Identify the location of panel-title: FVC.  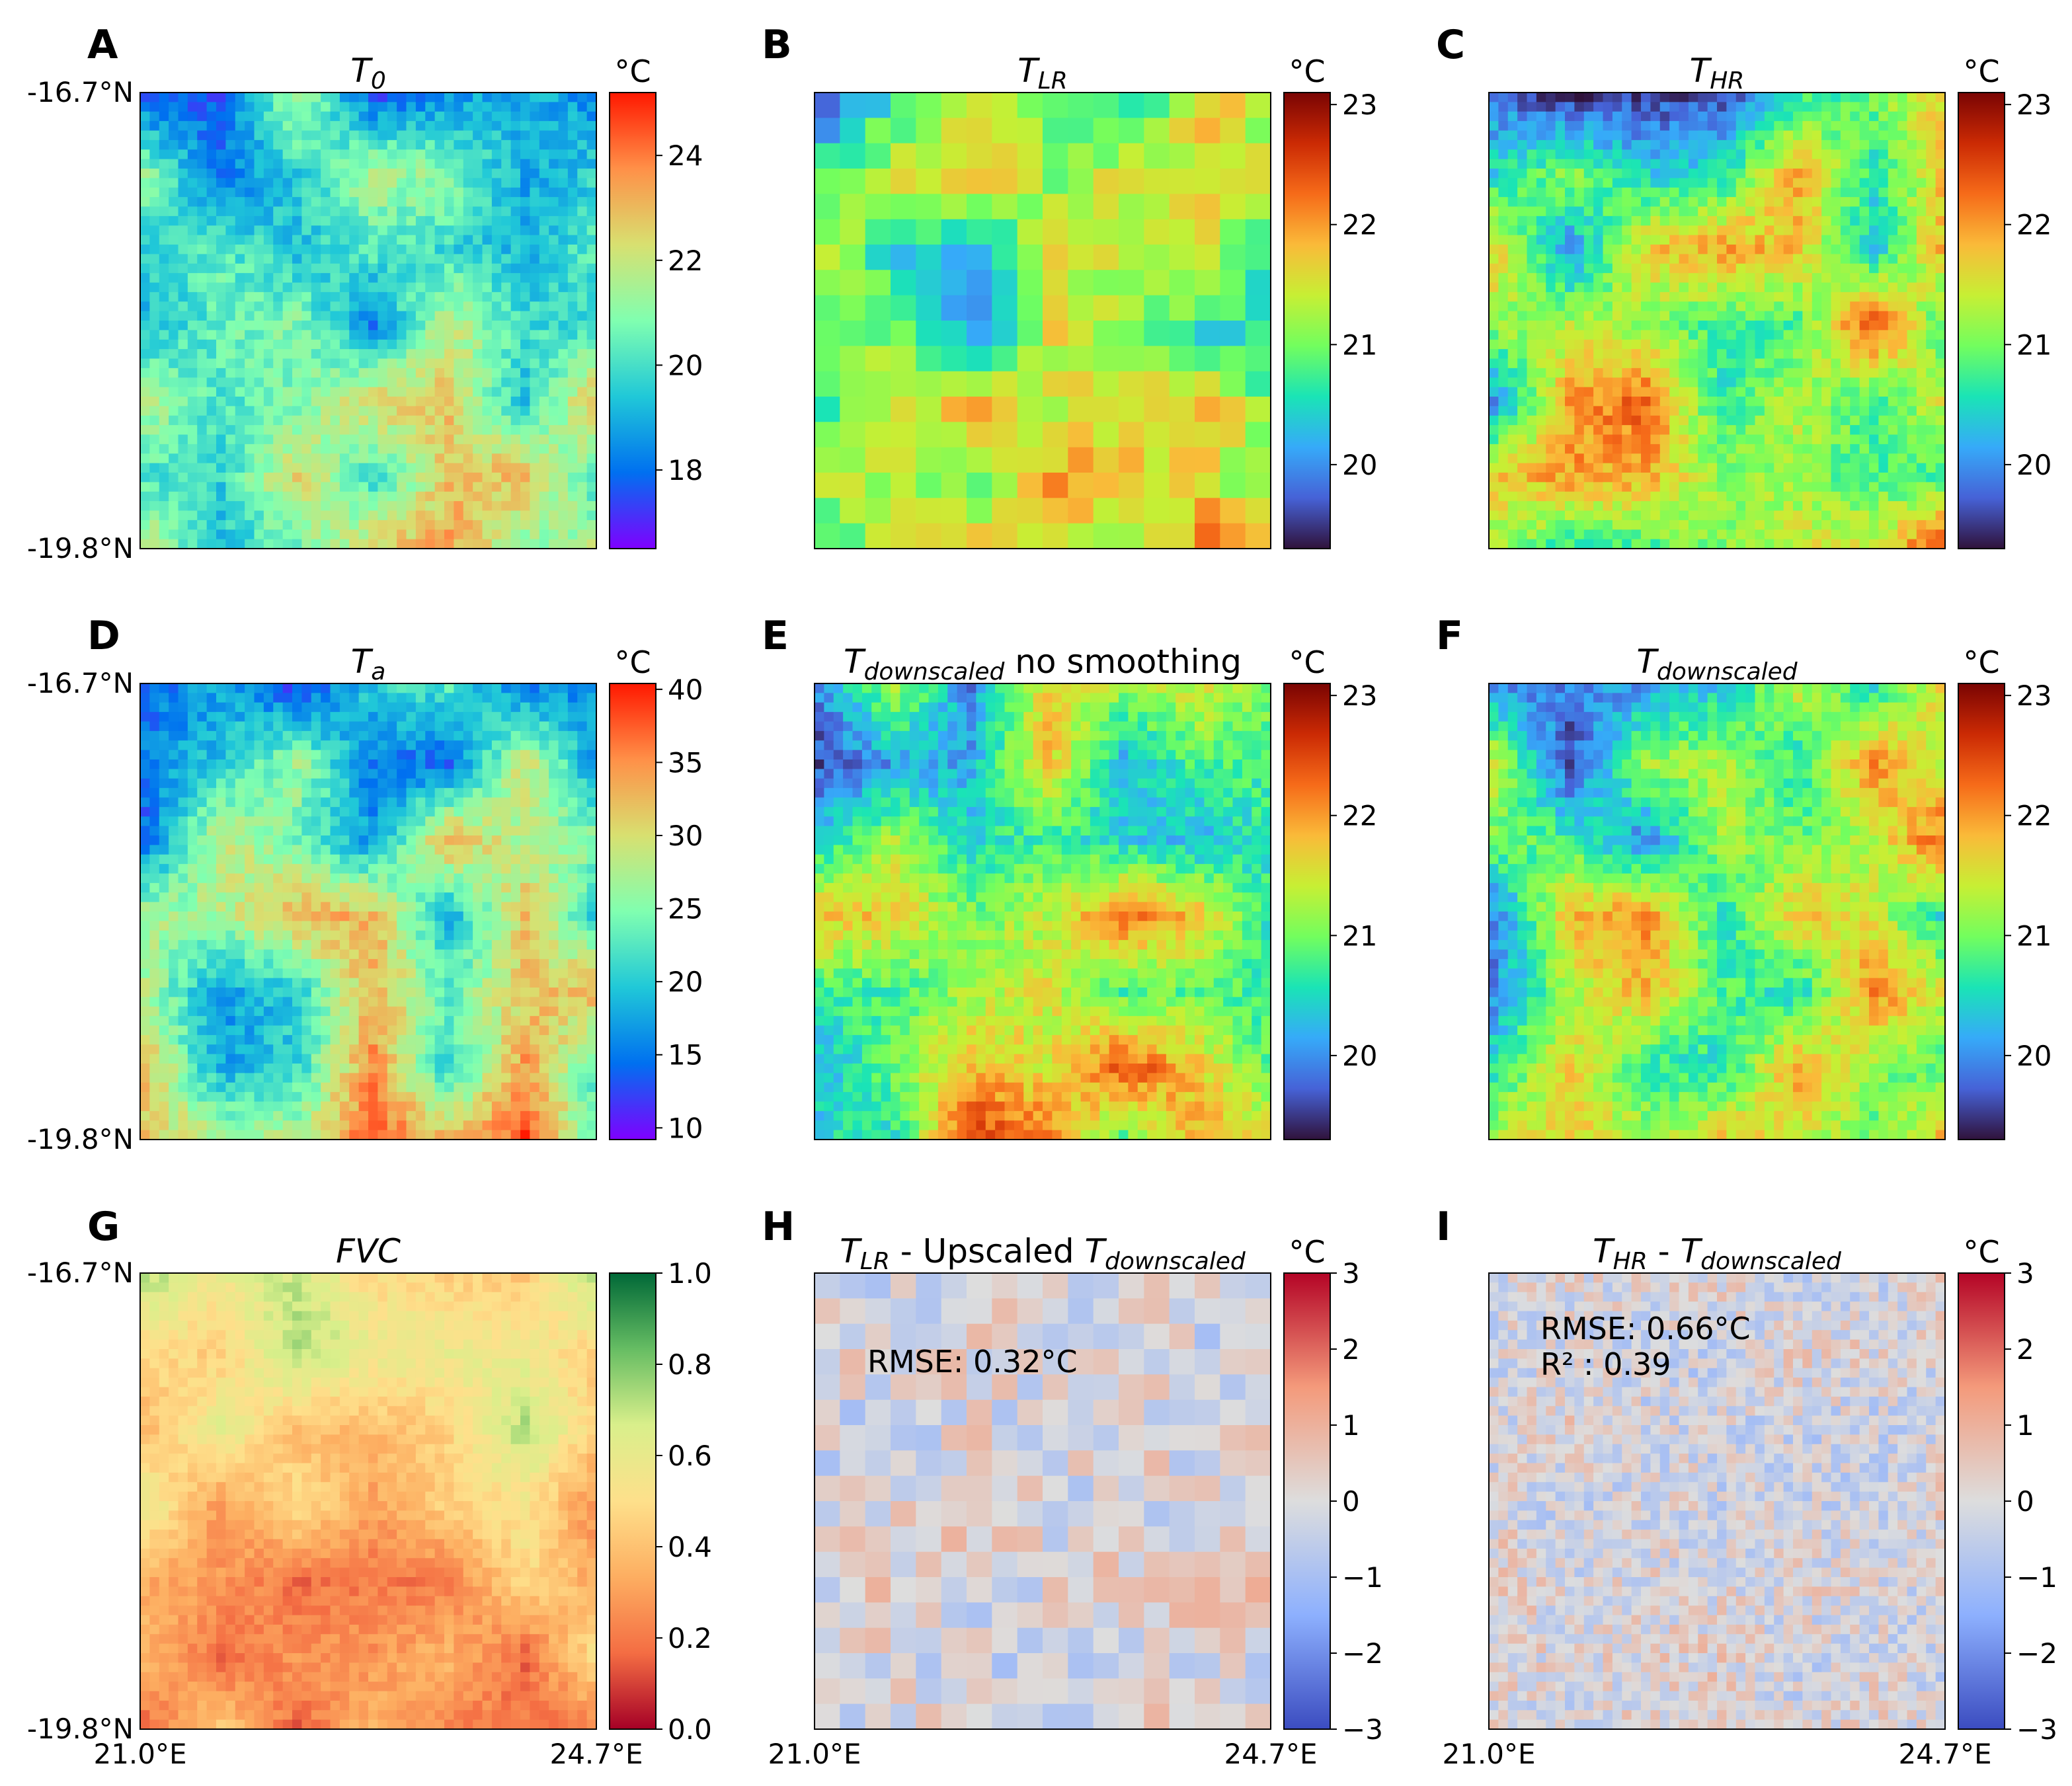
(368, 1251).